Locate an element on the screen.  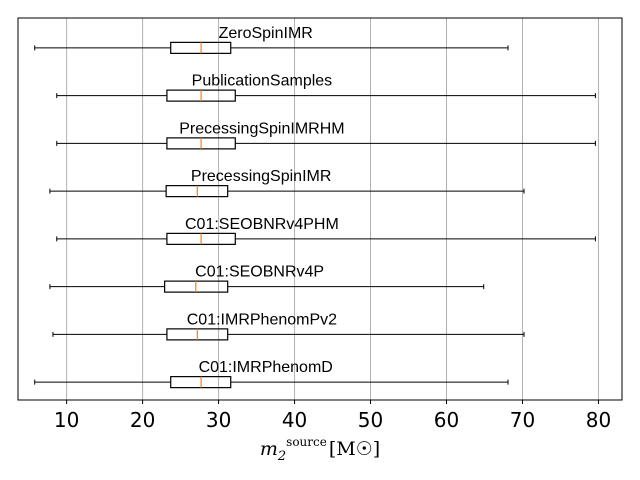
box-label: C01:SEOBNRv4P is located at coordinates (259, 272).